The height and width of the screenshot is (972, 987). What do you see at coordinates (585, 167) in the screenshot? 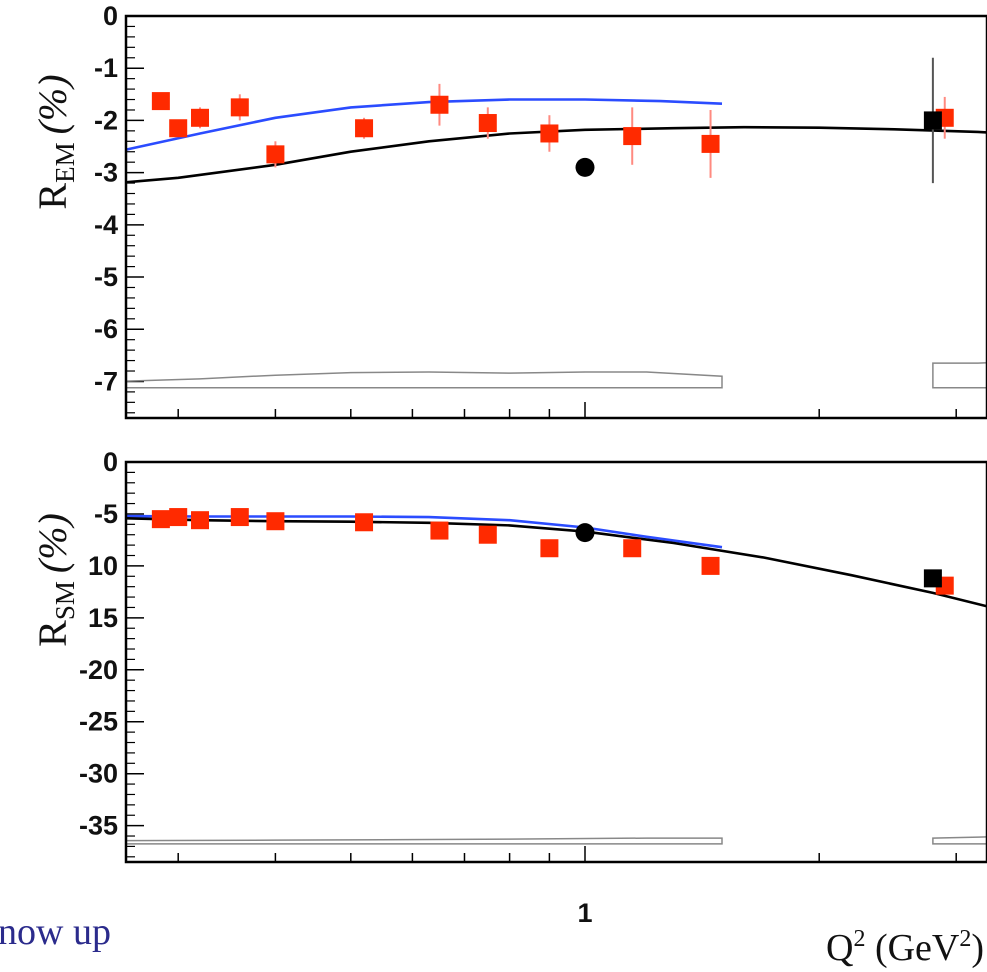
I see `top-data-point-circle` at bounding box center [585, 167].